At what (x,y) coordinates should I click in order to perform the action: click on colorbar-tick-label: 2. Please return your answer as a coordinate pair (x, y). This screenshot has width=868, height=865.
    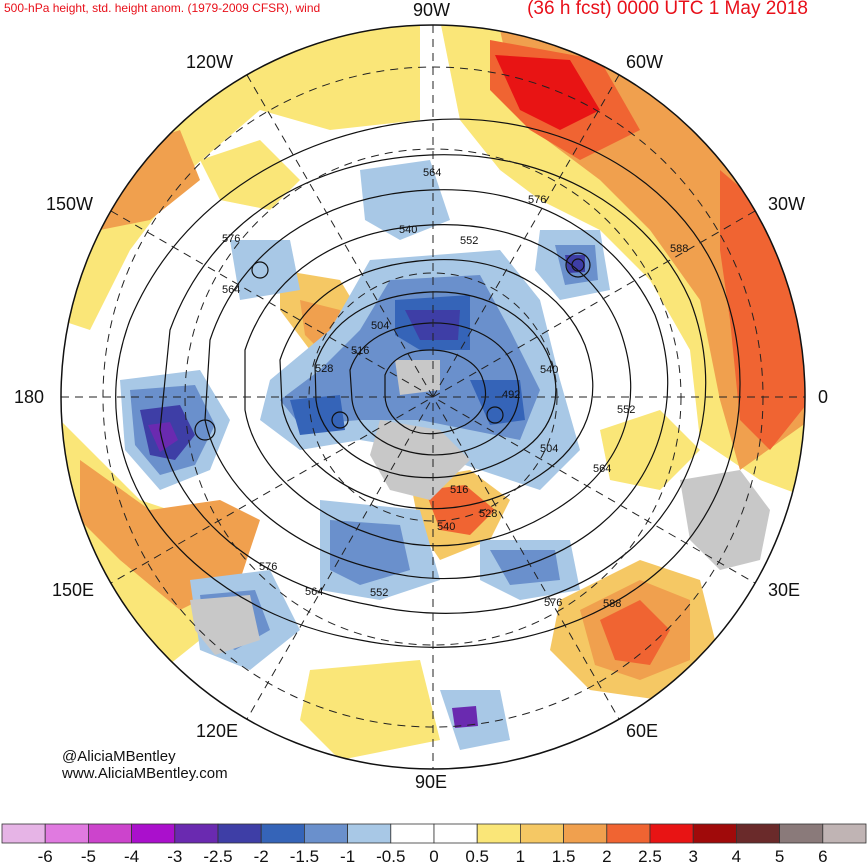
    Looking at the image, I should click on (606, 856).